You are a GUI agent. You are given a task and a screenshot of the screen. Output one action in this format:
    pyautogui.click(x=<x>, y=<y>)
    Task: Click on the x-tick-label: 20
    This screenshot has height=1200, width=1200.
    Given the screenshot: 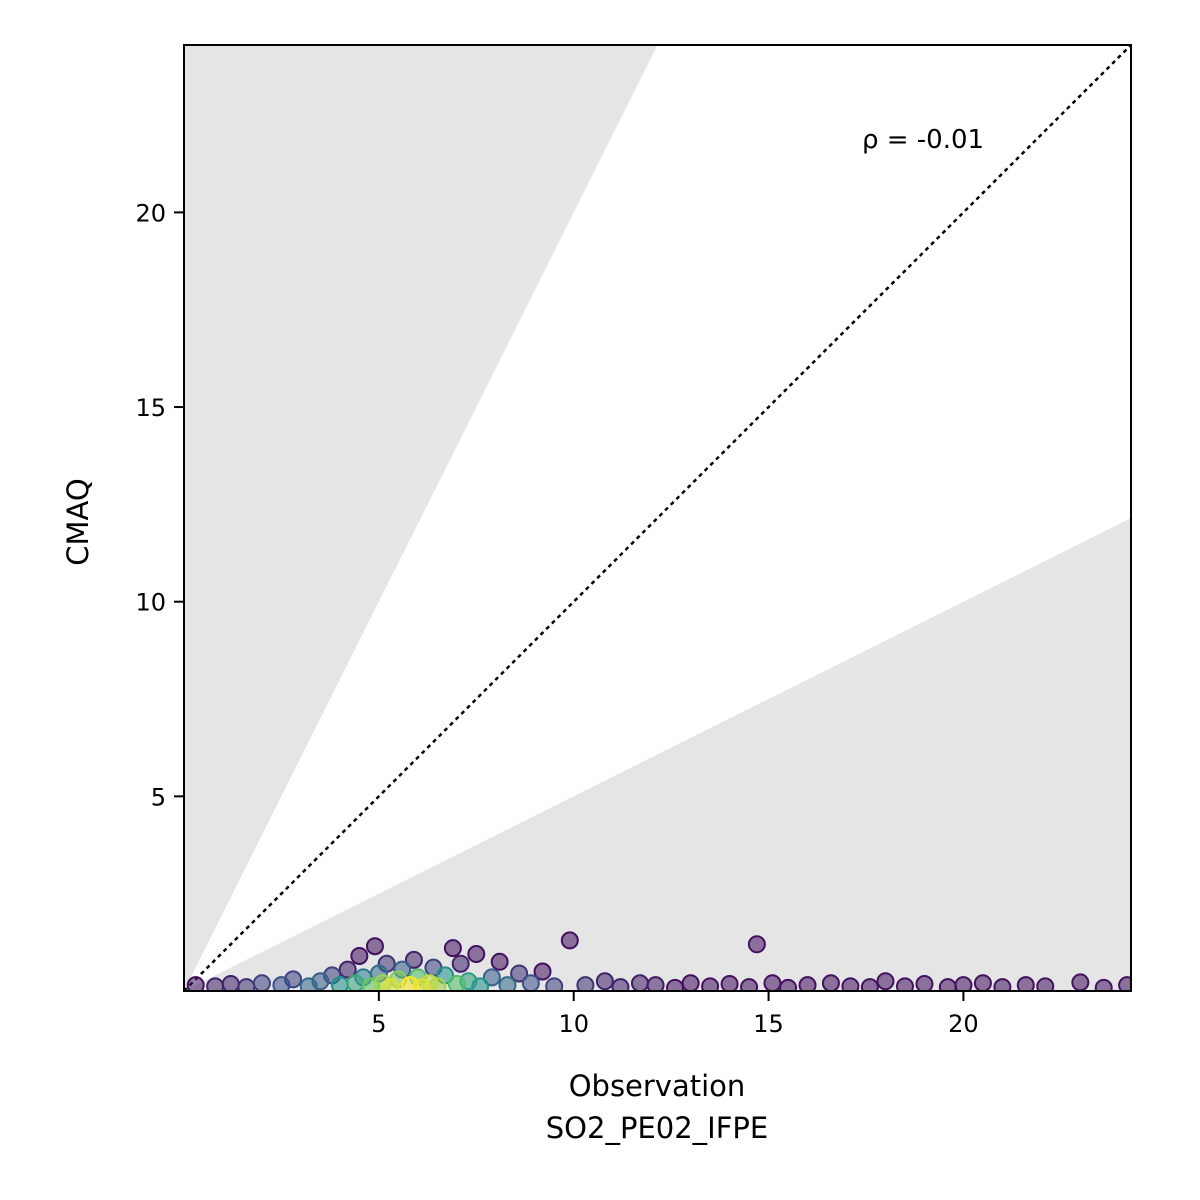 What is the action you would take?
    pyautogui.click(x=963, y=1024)
    